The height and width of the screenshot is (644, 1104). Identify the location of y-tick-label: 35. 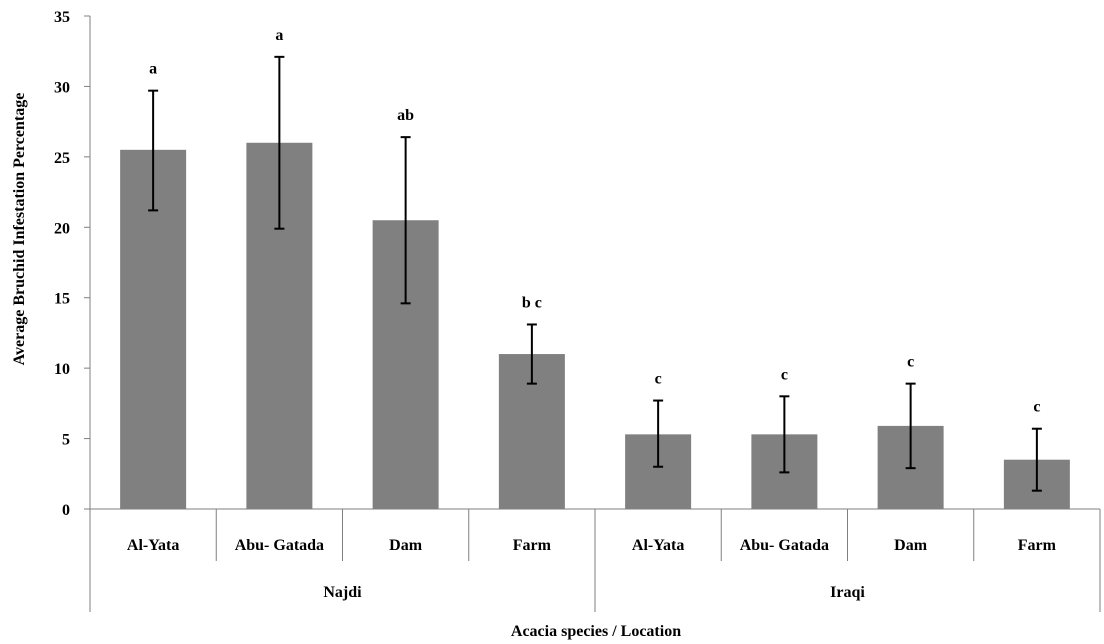
(62, 17).